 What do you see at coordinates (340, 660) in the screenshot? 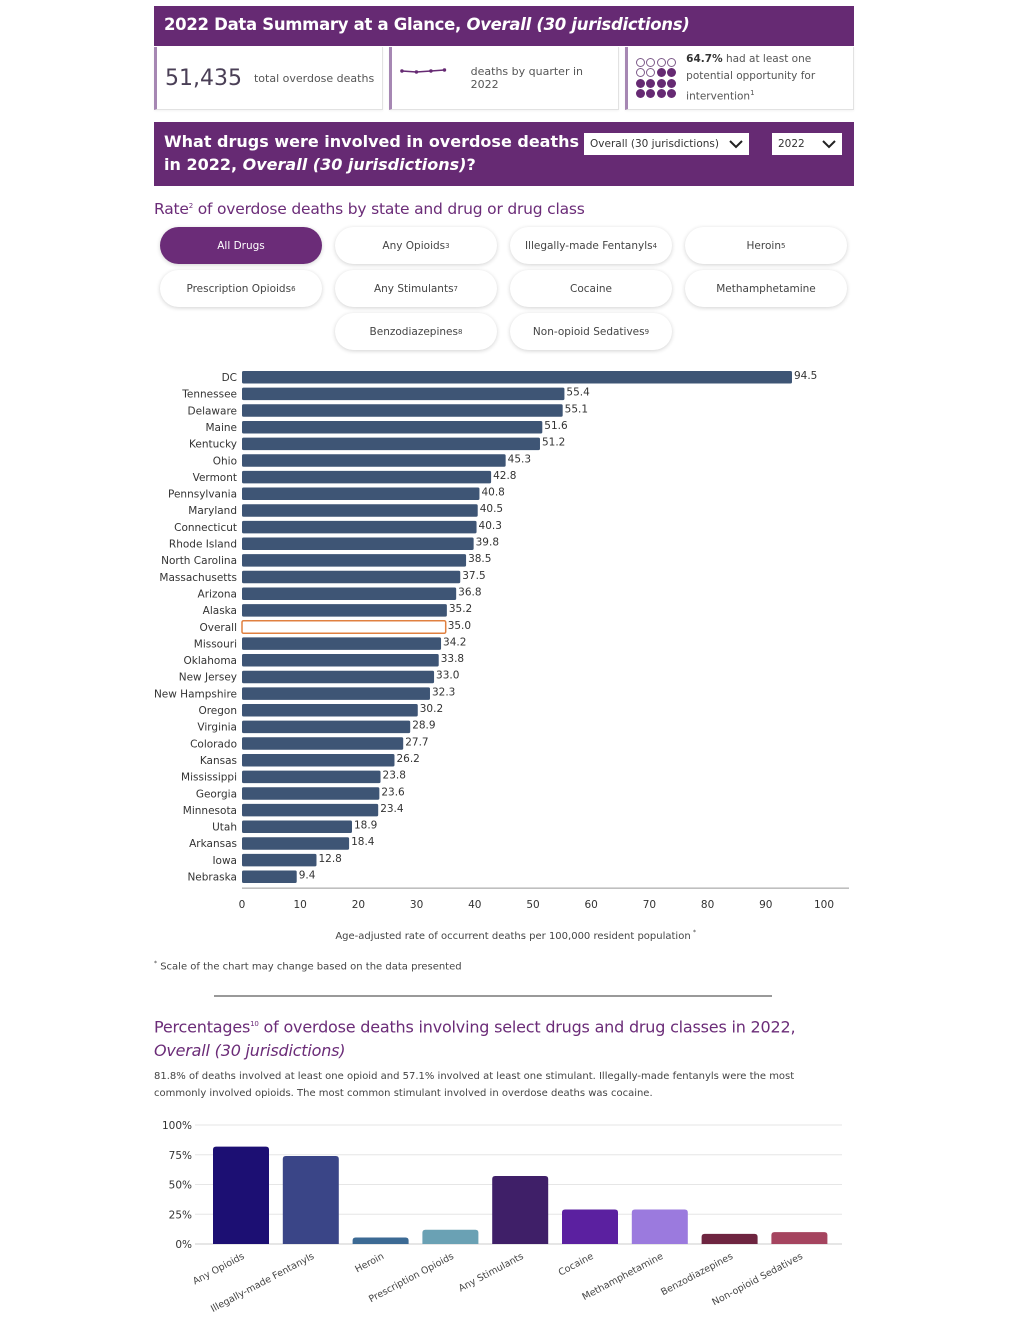
I see `bar-oklahoma` at bounding box center [340, 660].